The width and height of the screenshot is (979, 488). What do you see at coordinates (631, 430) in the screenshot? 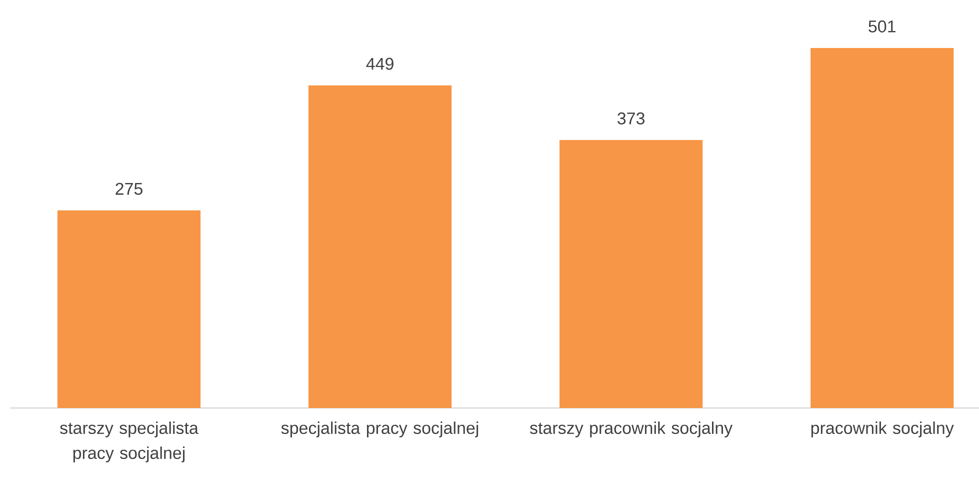
I see `x-tick-label: starszy pracownik socjalny` at bounding box center [631, 430].